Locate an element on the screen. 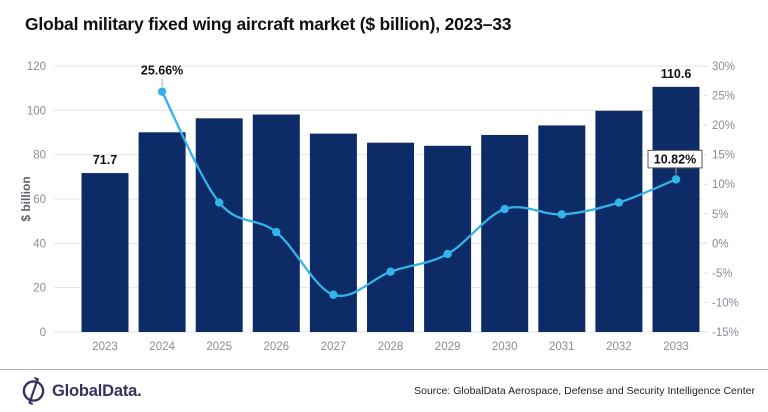 The image size is (768, 412). x-axis-label-2025: 2025 is located at coordinates (219, 347).